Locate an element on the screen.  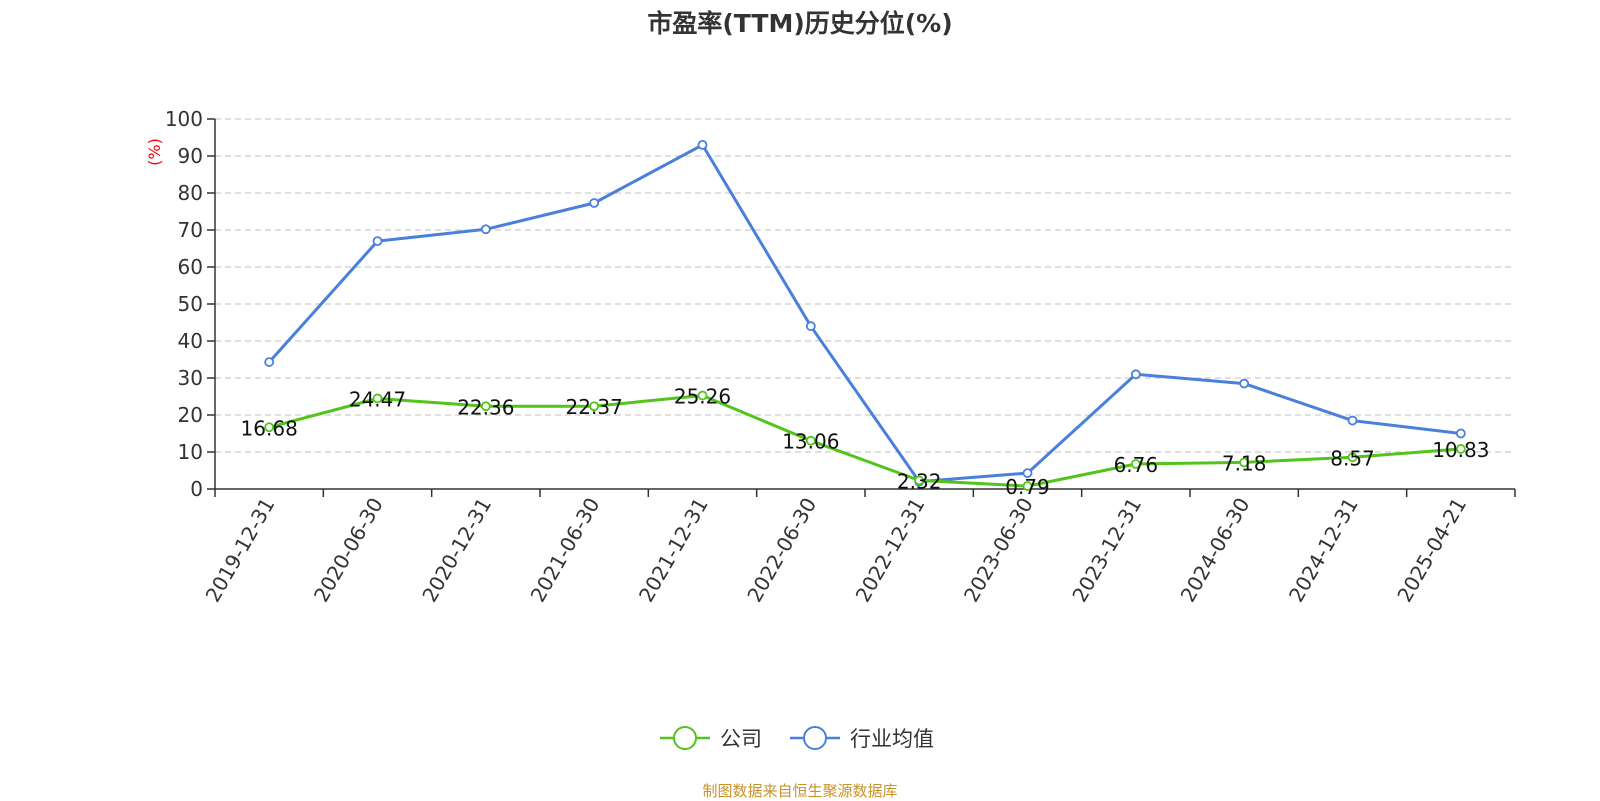
data-source-note: 制图数据来自恒生聚源数据库 is located at coordinates (800, 791).